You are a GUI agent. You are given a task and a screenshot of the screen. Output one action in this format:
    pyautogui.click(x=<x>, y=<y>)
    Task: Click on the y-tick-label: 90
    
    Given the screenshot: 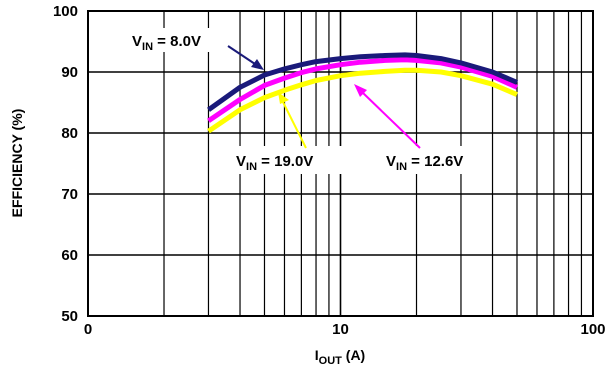 What is the action you would take?
    pyautogui.click(x=69, y=72)
    